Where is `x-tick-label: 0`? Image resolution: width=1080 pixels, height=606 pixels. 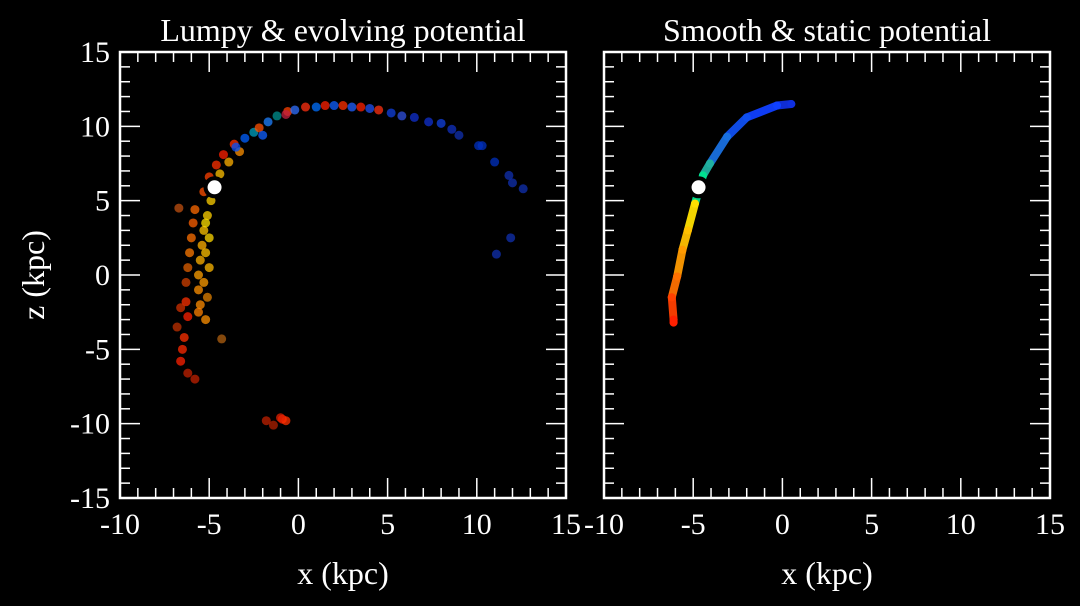
x-tick-label: 0 is located at coordinates (298, 524).